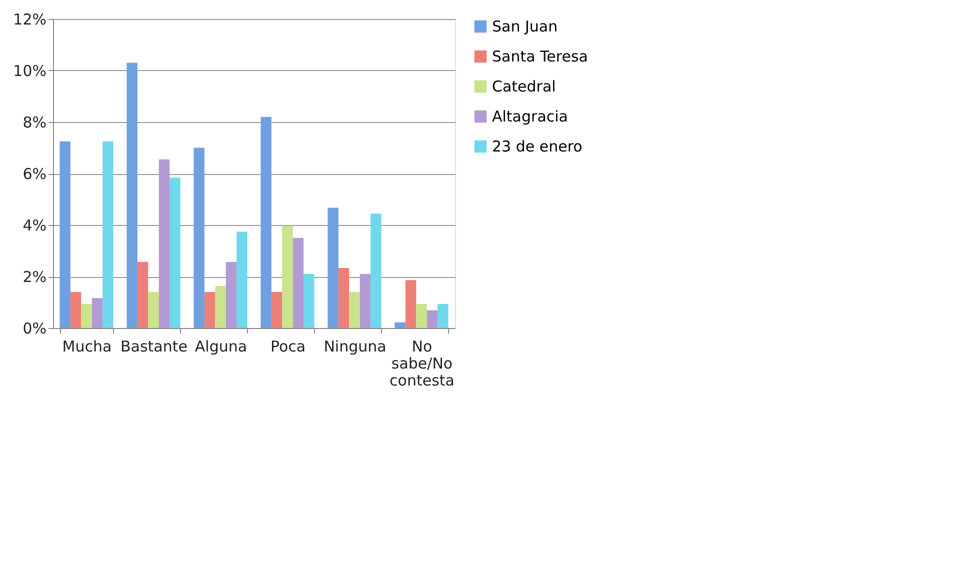 The height and width of the screenshot is (581, 958). Describe the element at coordinates (154, 347) in the screenshot. I see `x-tick-label: Bastante` at that location.